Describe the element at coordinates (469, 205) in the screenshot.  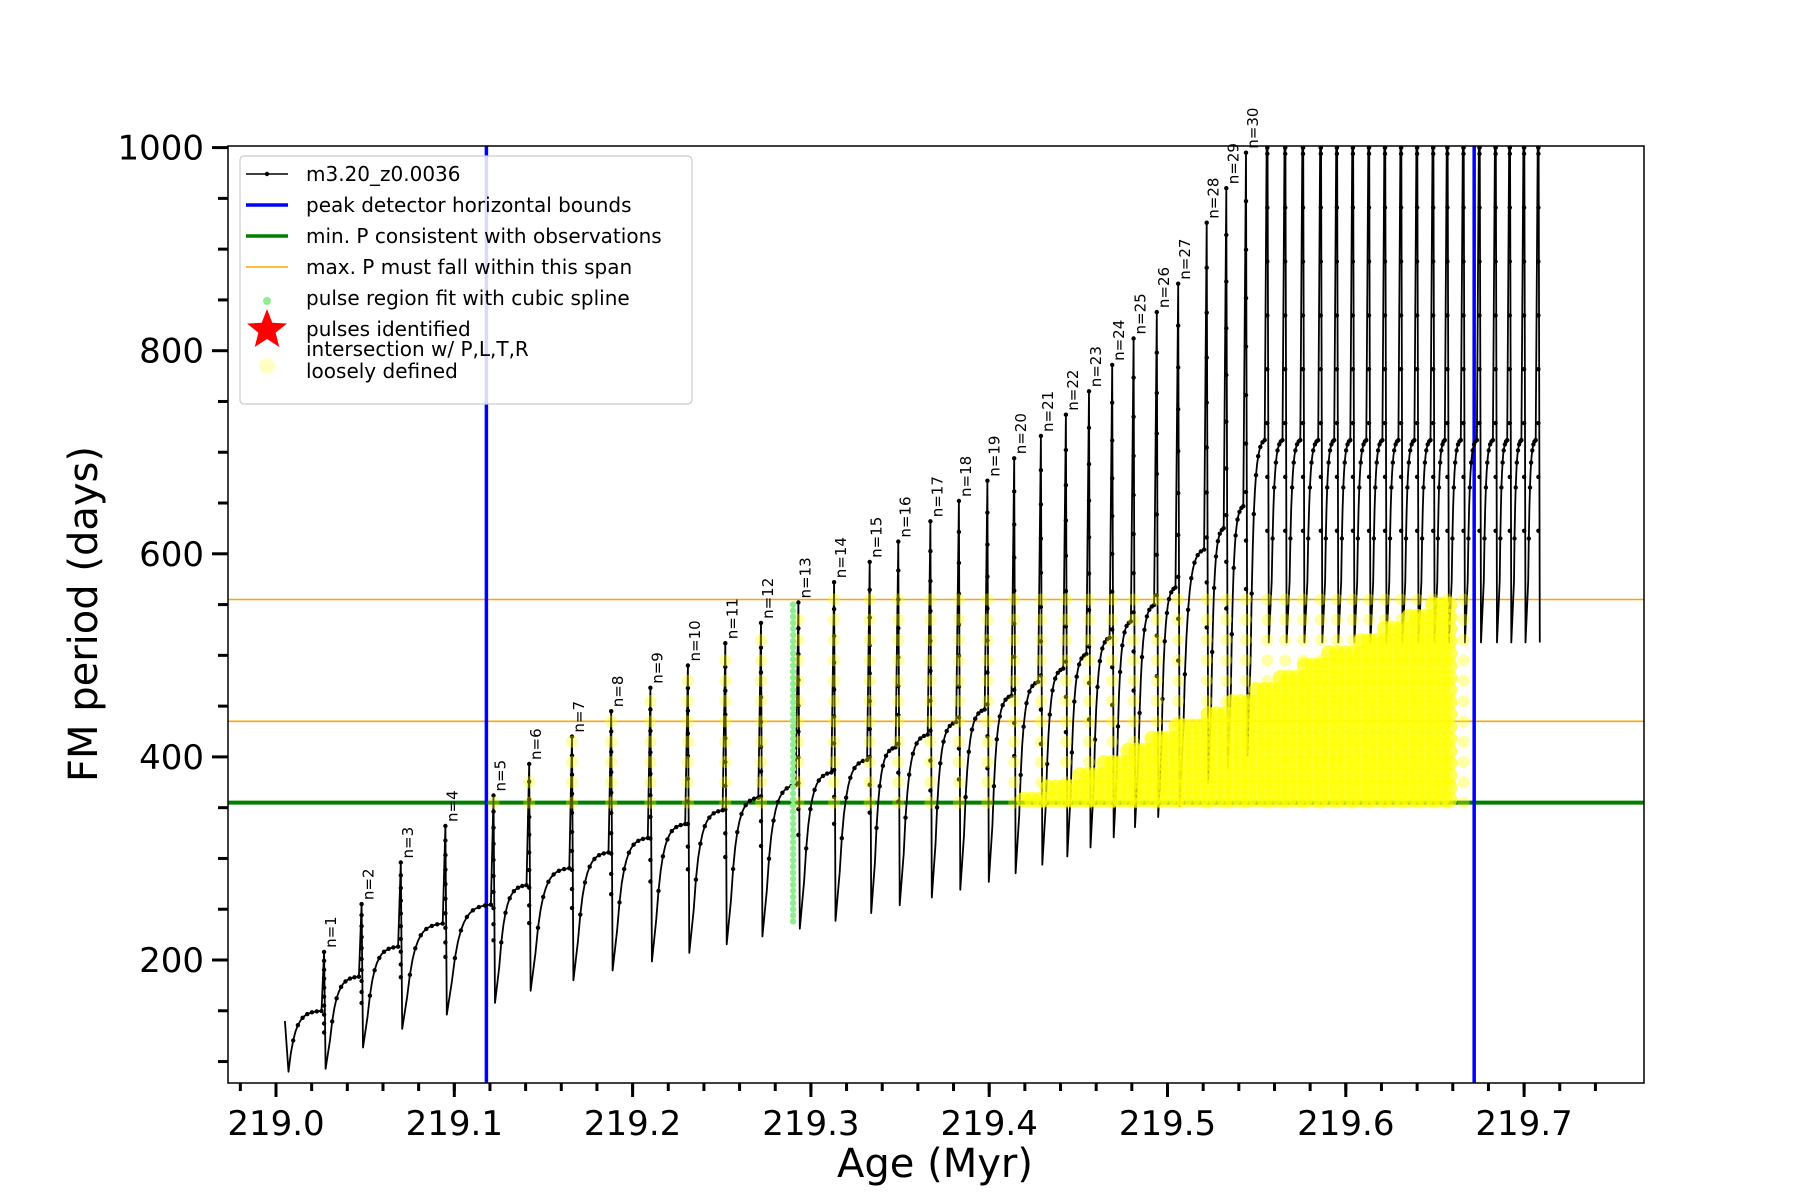
I see `legend-label: peak detector horizontal bounds` at that location.